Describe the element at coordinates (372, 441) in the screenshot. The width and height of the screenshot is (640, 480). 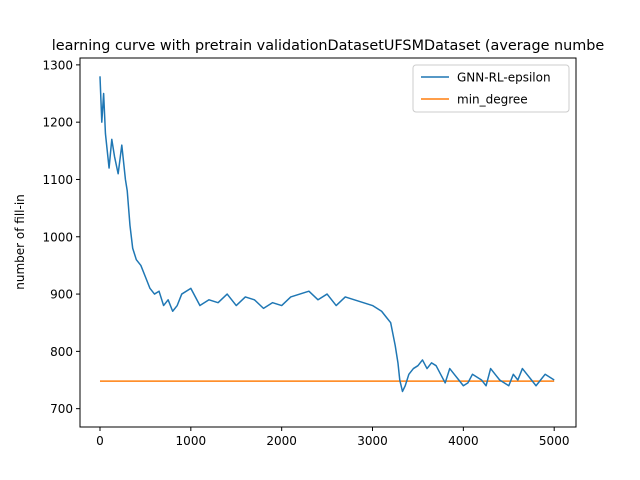
I see `x-tick-label: 3000` at that location.